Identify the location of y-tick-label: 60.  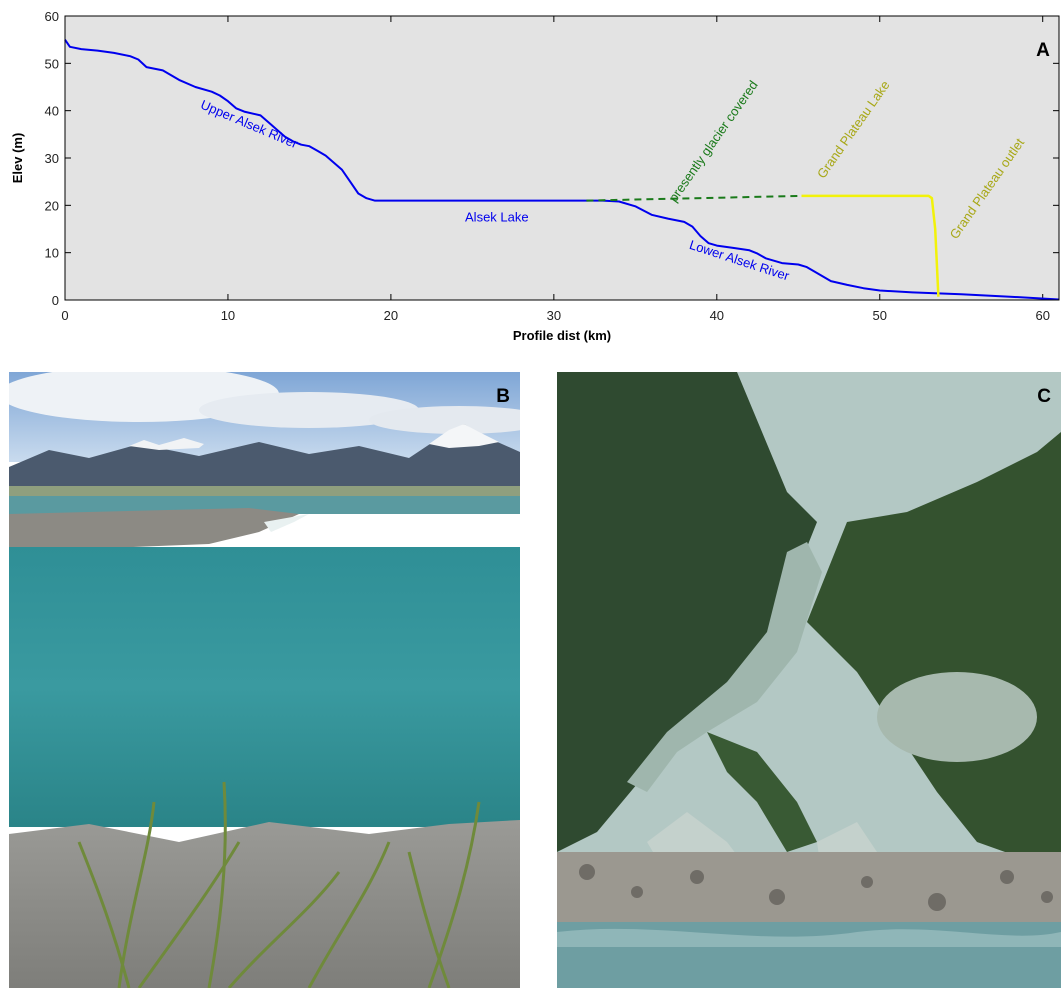
(52, 16).